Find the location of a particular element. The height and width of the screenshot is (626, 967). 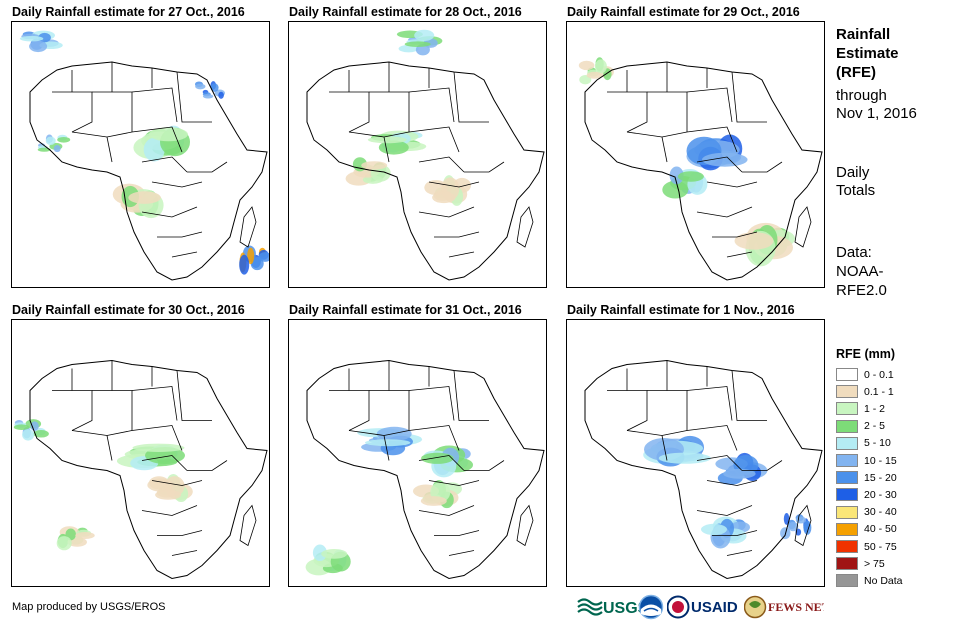

legend-label: 10 - 15 is located at coordinates (880, 460).